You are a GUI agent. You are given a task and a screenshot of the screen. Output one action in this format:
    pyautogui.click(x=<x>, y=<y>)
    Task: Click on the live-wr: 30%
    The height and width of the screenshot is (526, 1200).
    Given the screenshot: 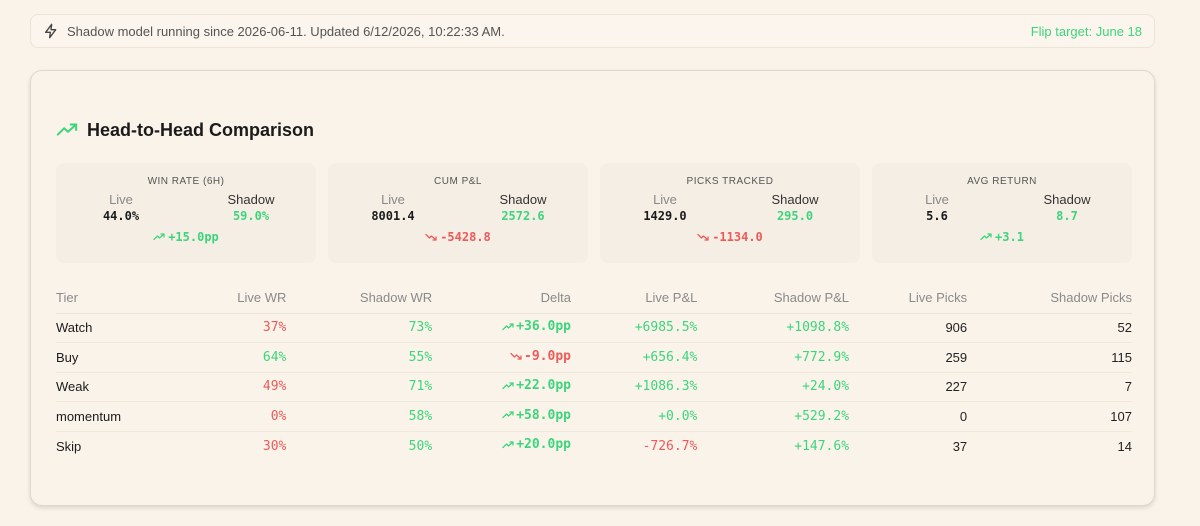 What is the action you would take?
    pyautogui.click(x=274, y=446)
    